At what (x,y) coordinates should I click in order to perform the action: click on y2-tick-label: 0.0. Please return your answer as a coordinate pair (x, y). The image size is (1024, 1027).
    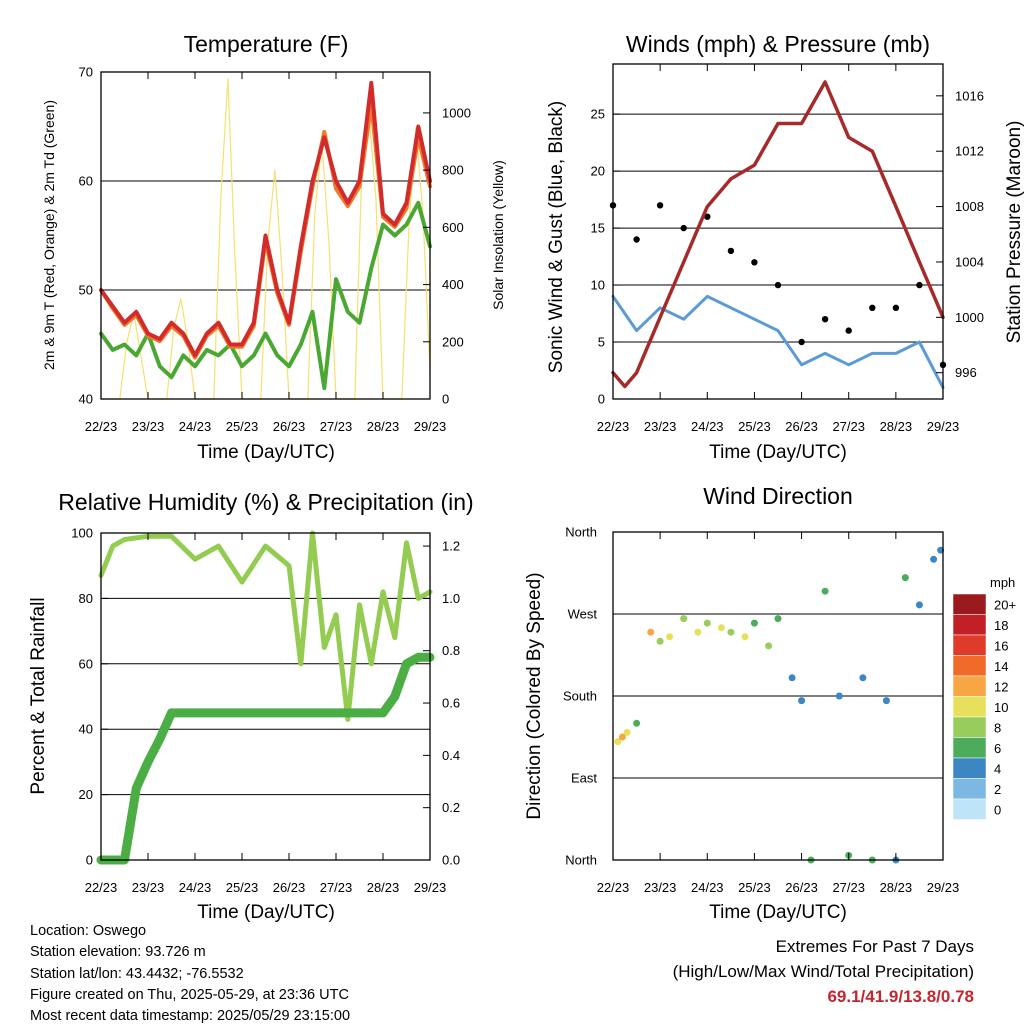
    Looking at the image, I should click on (451, 860).